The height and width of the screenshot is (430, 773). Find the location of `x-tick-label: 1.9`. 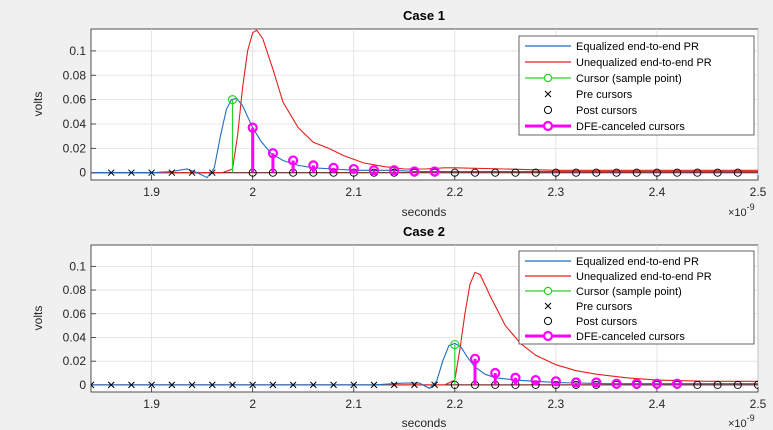

x-tick-label: 1.9 is located at coordinates (151, 404).